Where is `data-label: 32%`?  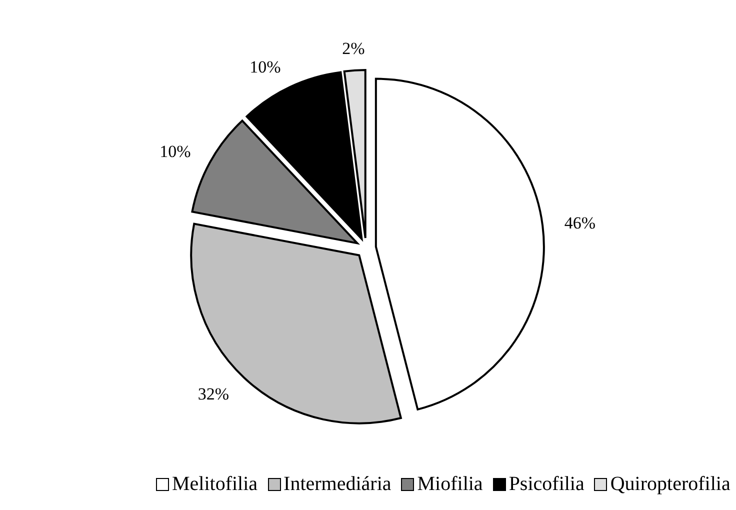
data-label: 32% is located at coordinates (214, 394).